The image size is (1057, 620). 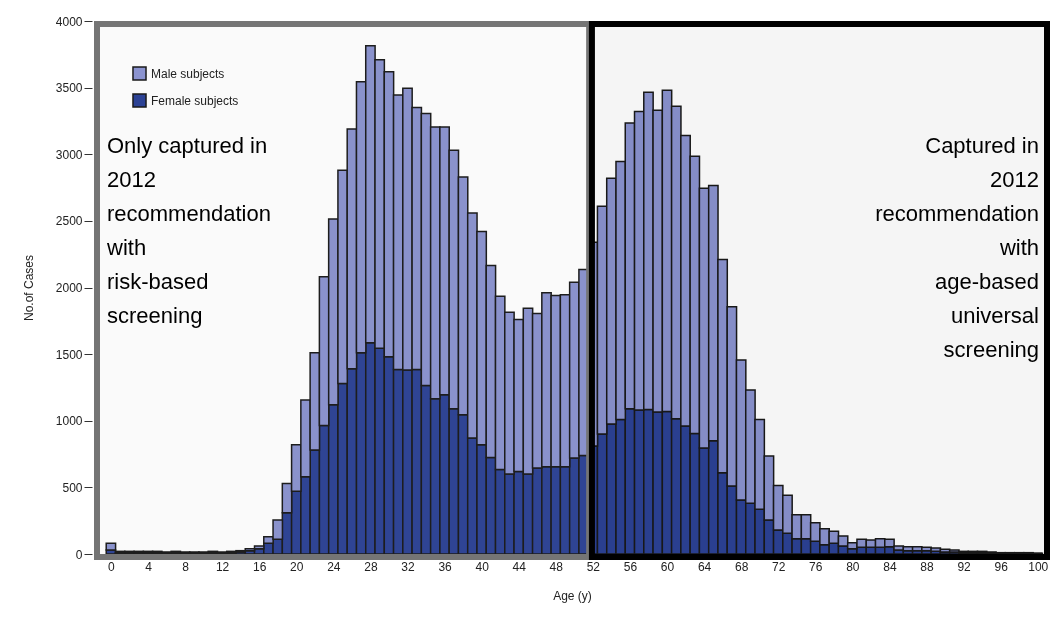 I want to click on x-tick-label: 92, so click(x=964, y=566).